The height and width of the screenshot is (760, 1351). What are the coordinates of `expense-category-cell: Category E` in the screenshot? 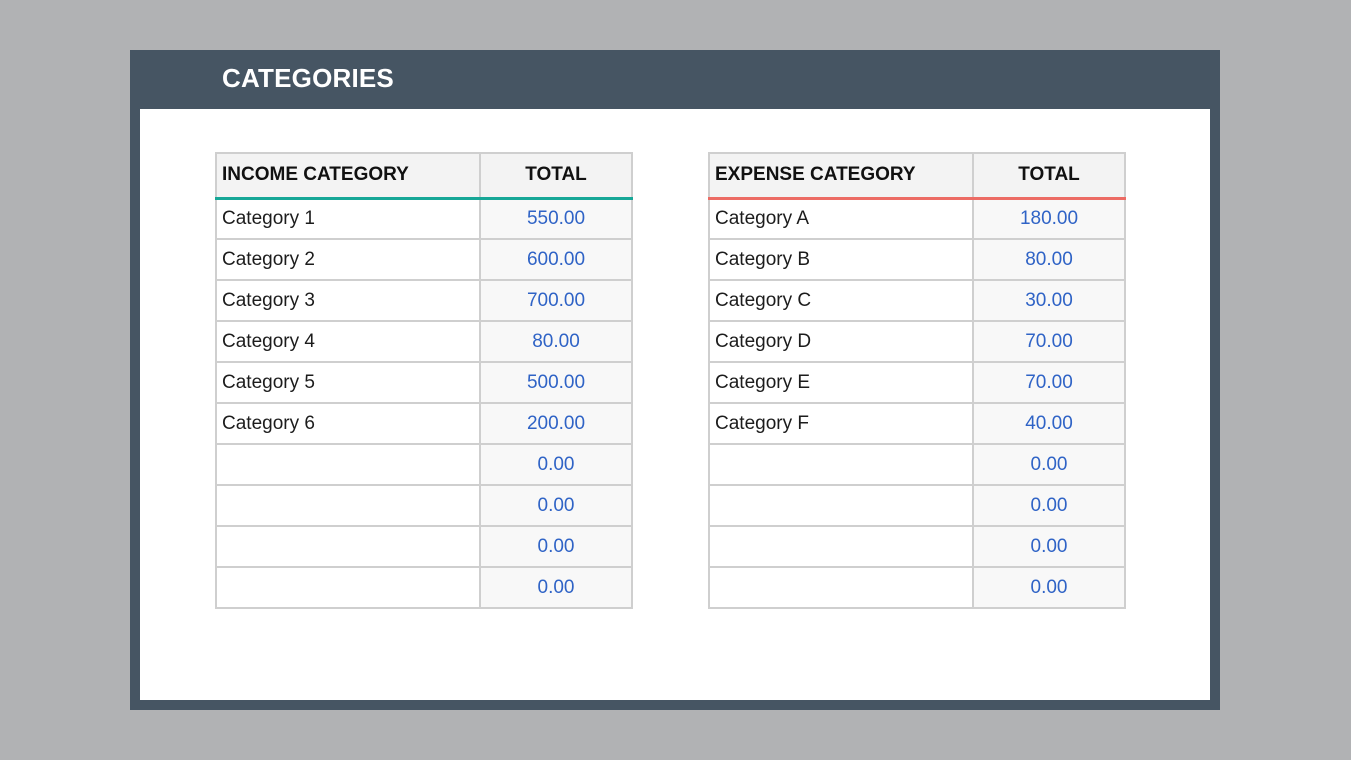 It's located at (841, 382).